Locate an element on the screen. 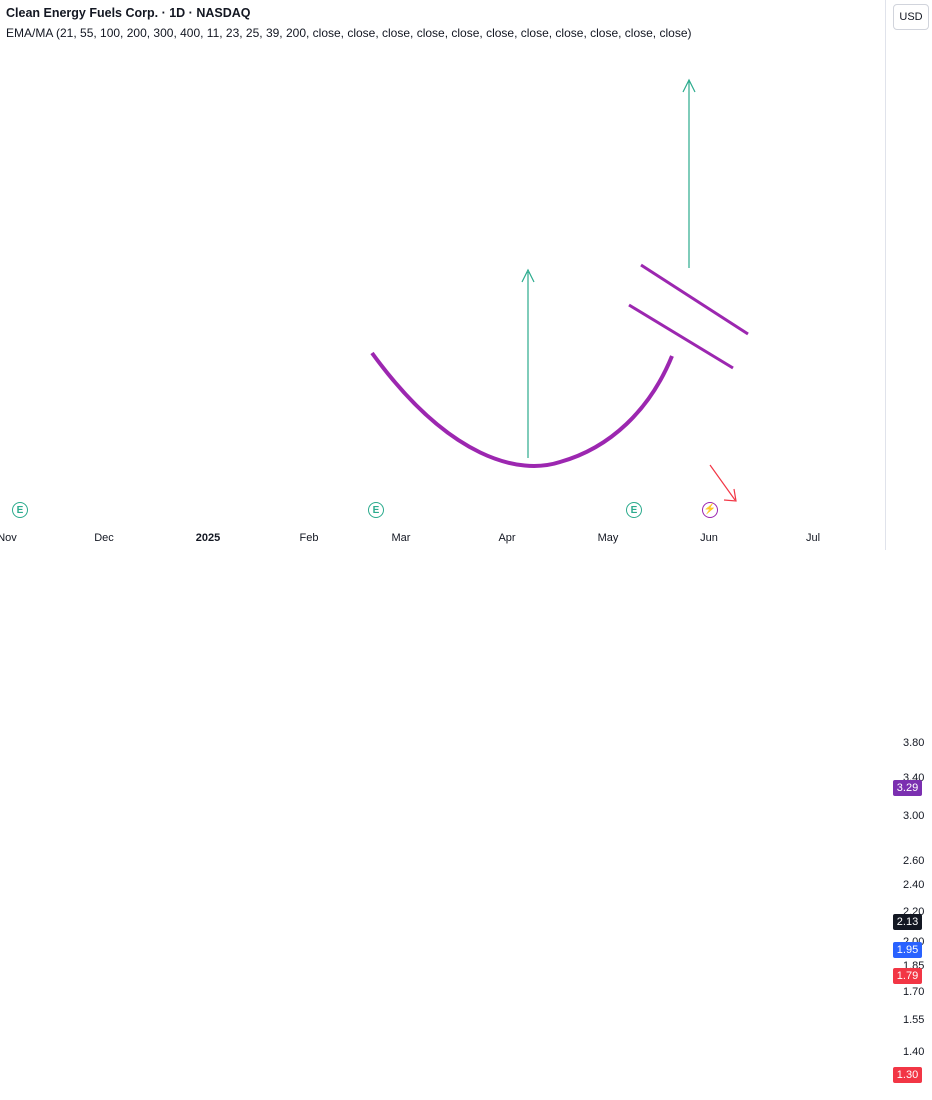  price-tick-label: 1.55 is located at coordinates (914, 1020).